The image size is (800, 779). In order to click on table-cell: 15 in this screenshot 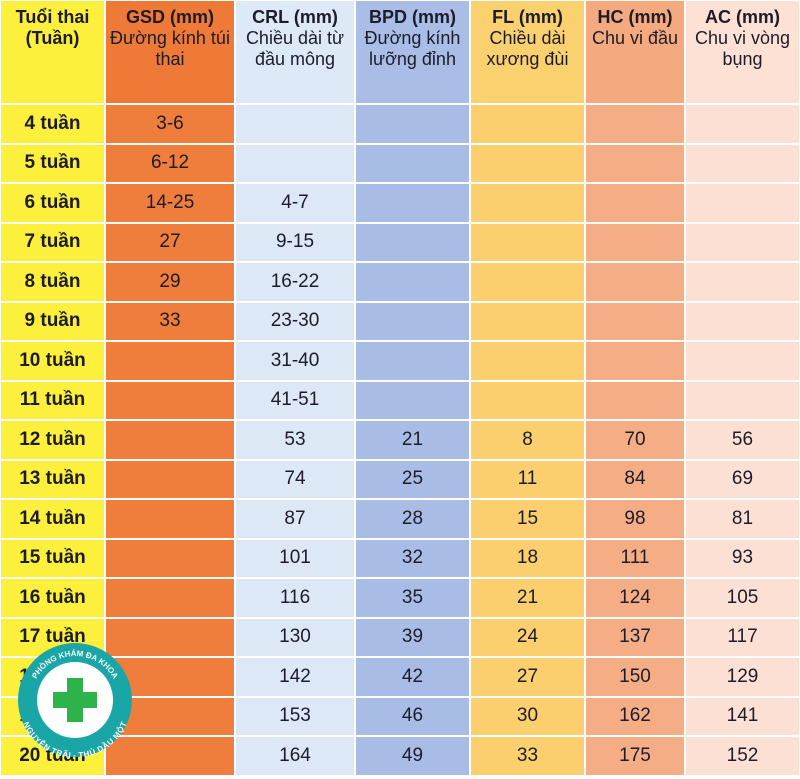, I will do `click(527, 519)`.